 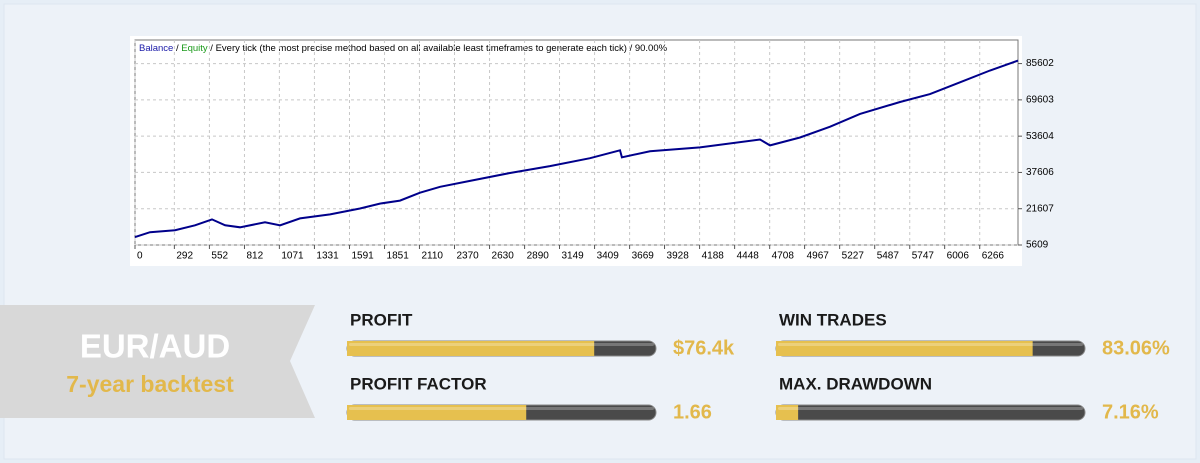 I want to click on stat-value: 1.66, so click(x=692, y=412).